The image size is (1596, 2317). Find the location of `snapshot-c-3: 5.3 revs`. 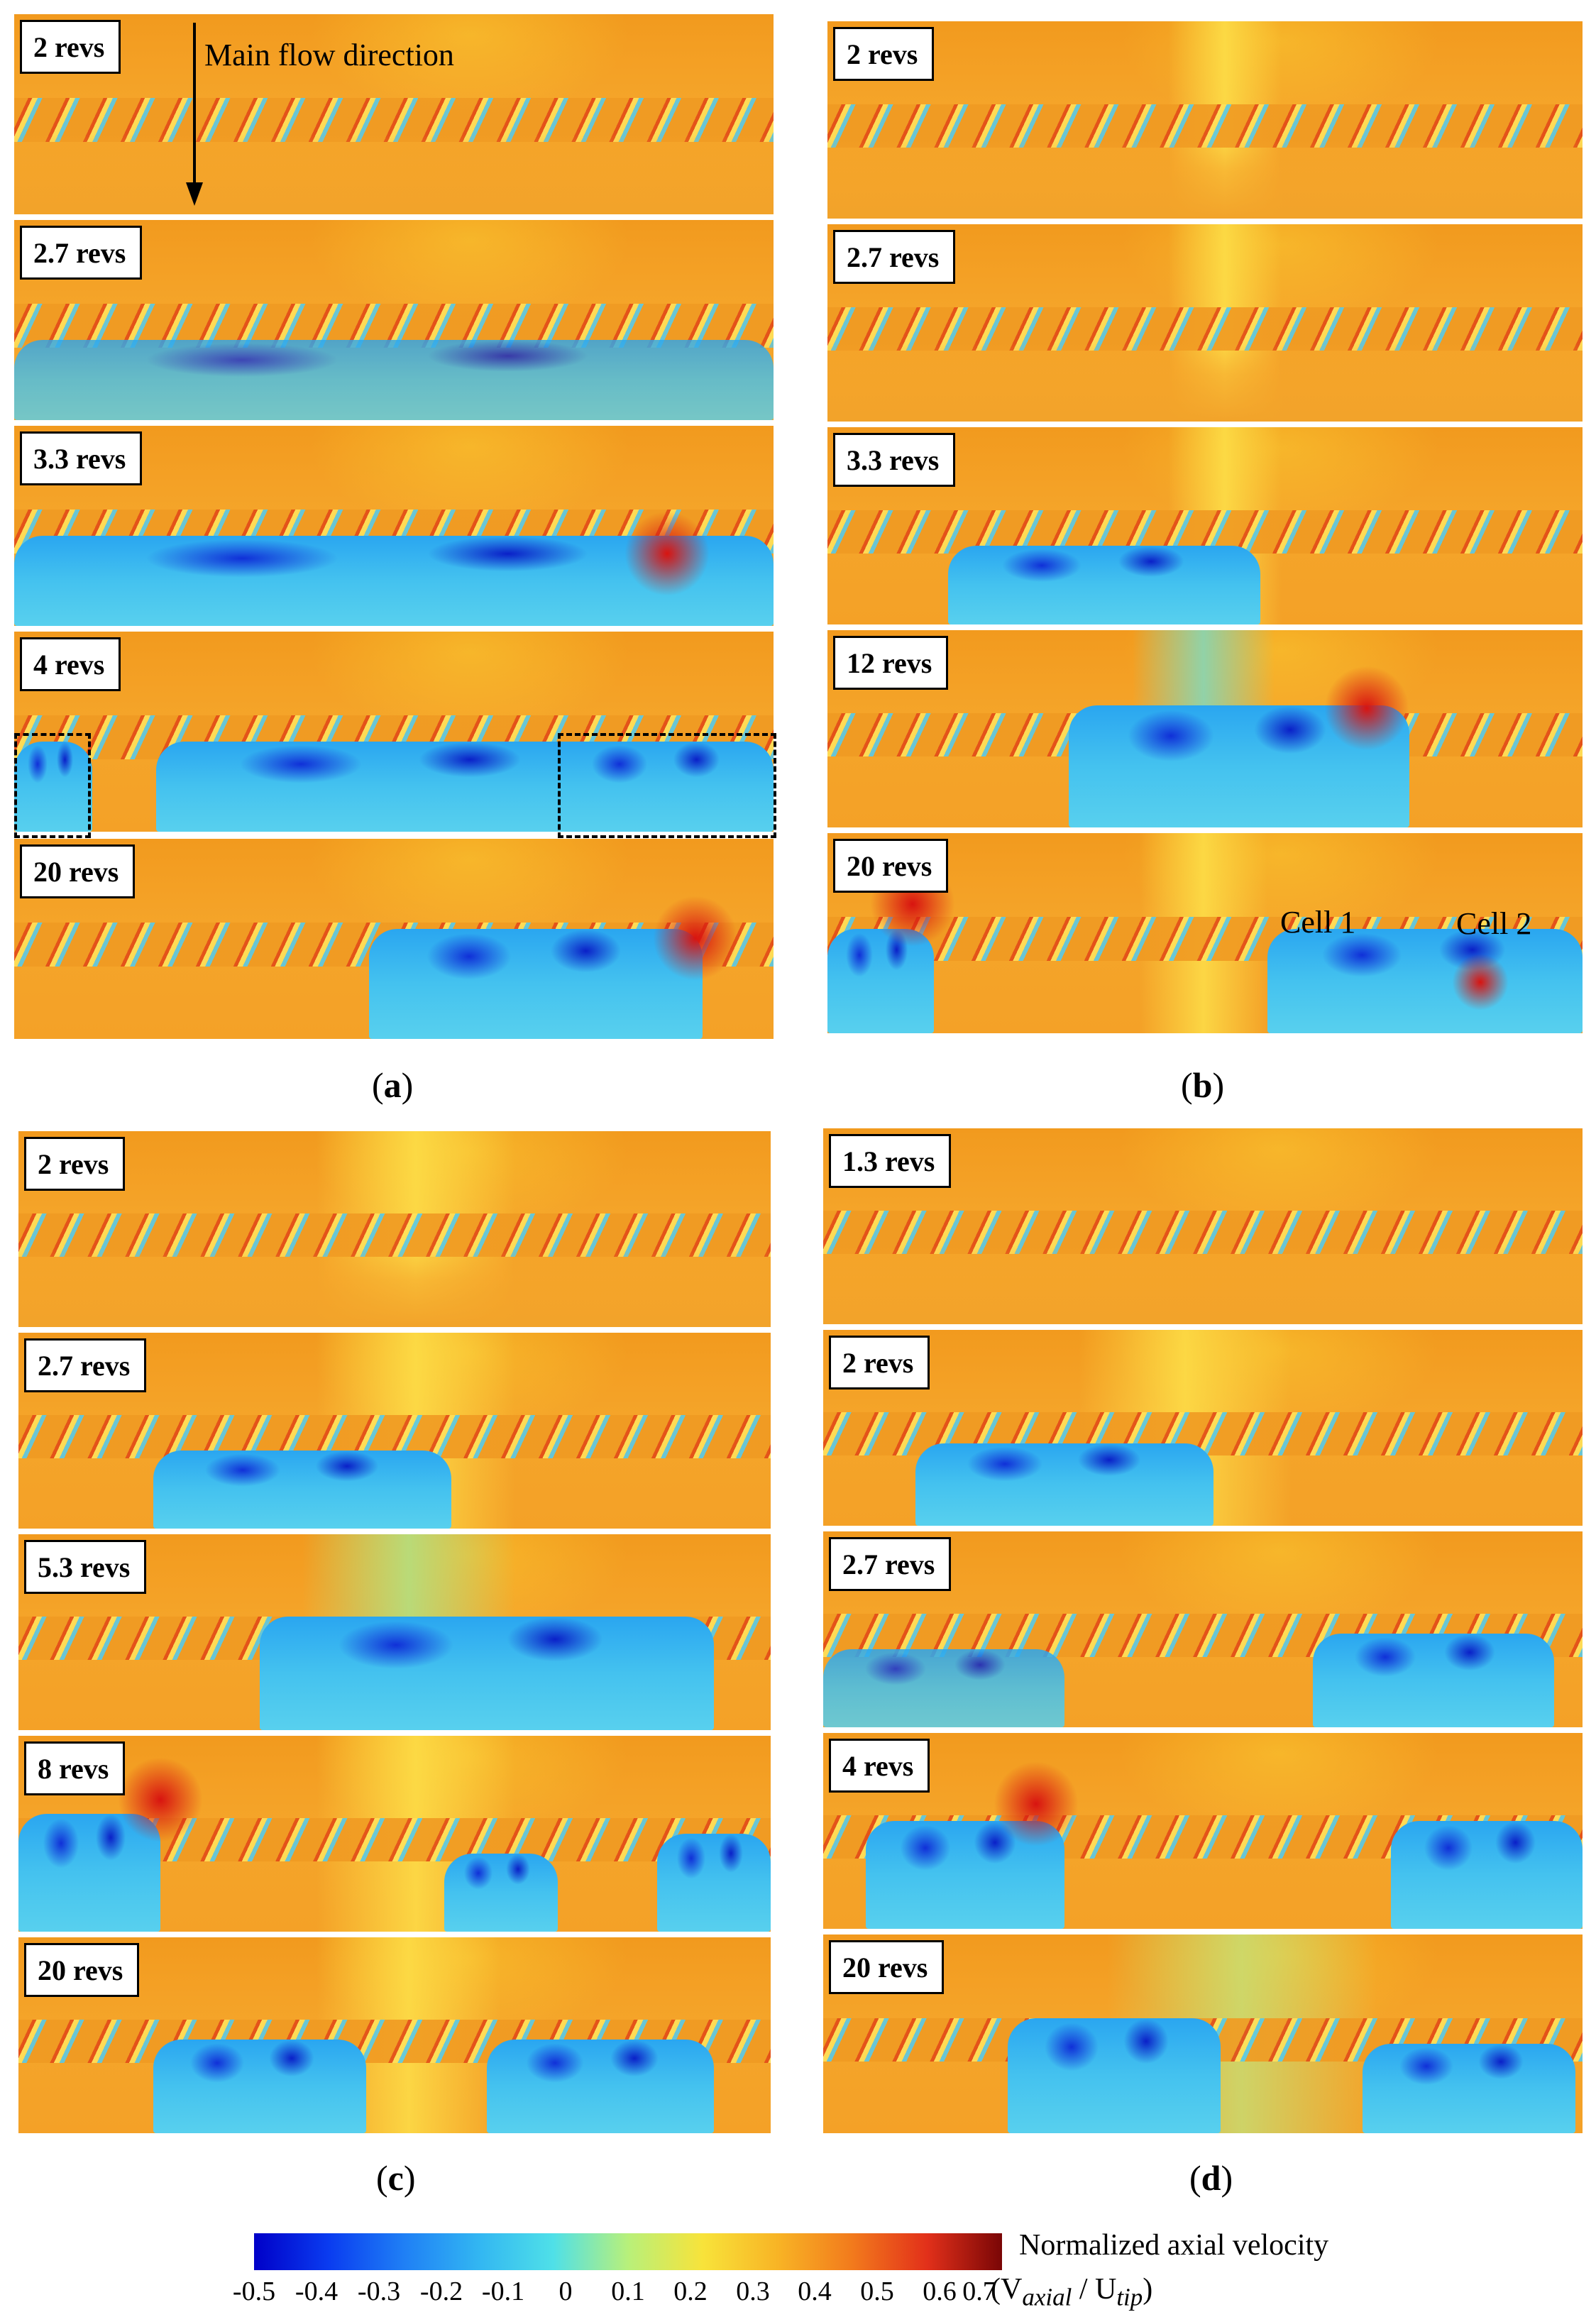

snapshot-c-3: 5.3 revs is located at coordinates (394, 1632).